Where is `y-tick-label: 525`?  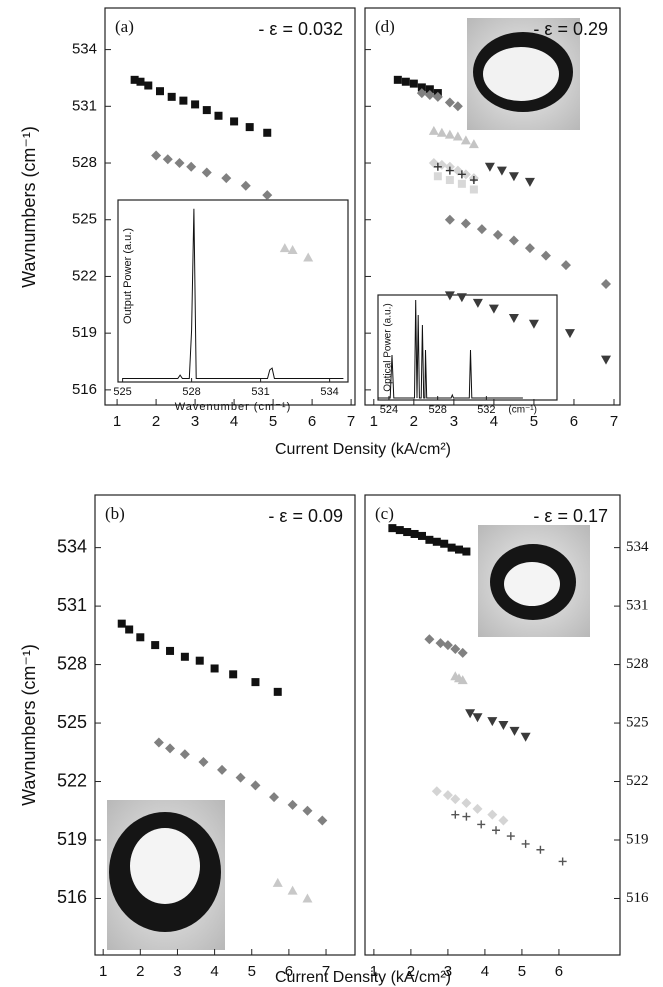 y-tick-label: 525 is located at coordinates (72, 722).